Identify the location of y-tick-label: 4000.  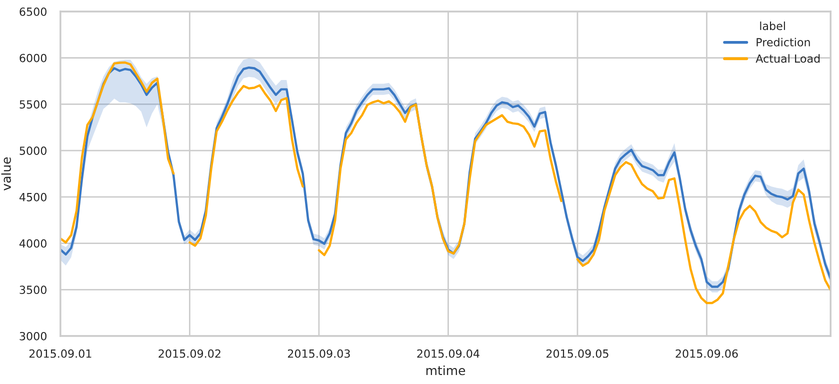
(32, 243).